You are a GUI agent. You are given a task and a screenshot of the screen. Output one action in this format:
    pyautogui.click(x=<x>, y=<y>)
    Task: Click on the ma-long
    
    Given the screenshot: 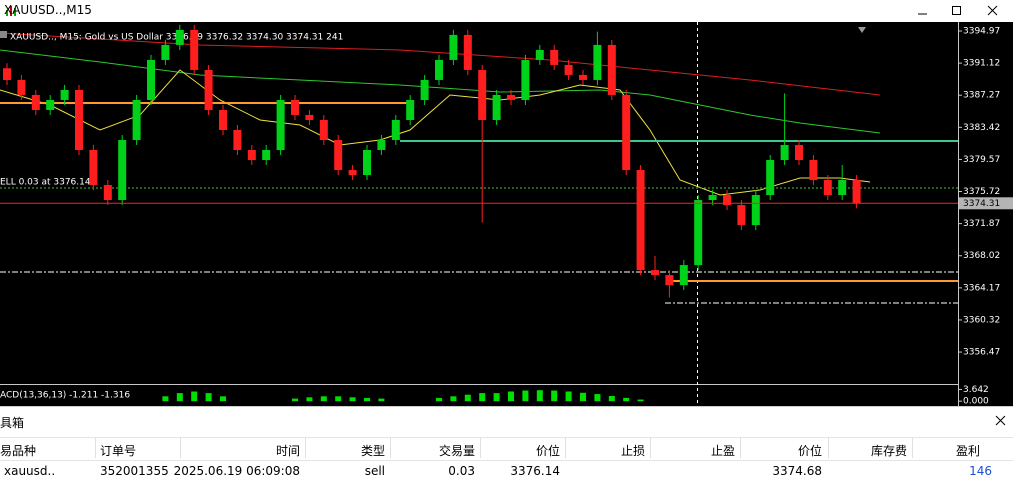 What is the action you would take?
    pyautogui.click(x=440, y=64)
    